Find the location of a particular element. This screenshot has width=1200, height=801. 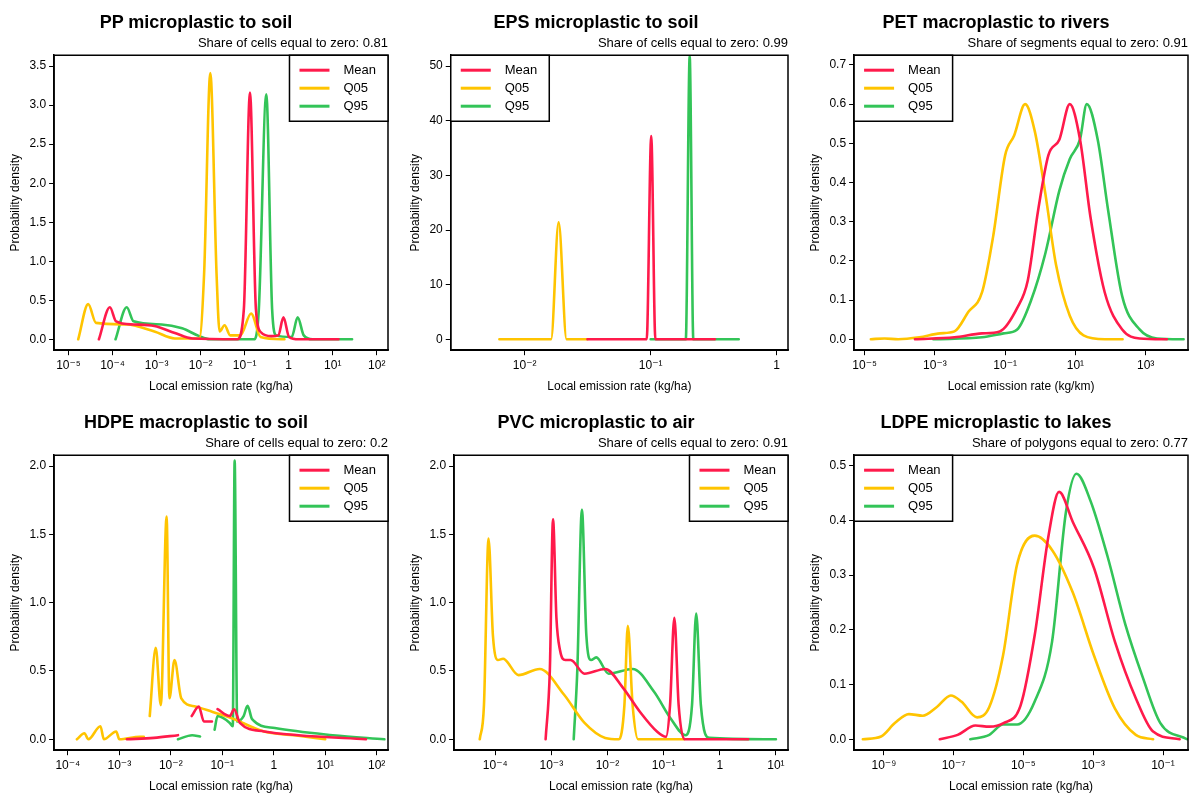

y-tick-label: 3.5 is located at coordinates (38, 65).